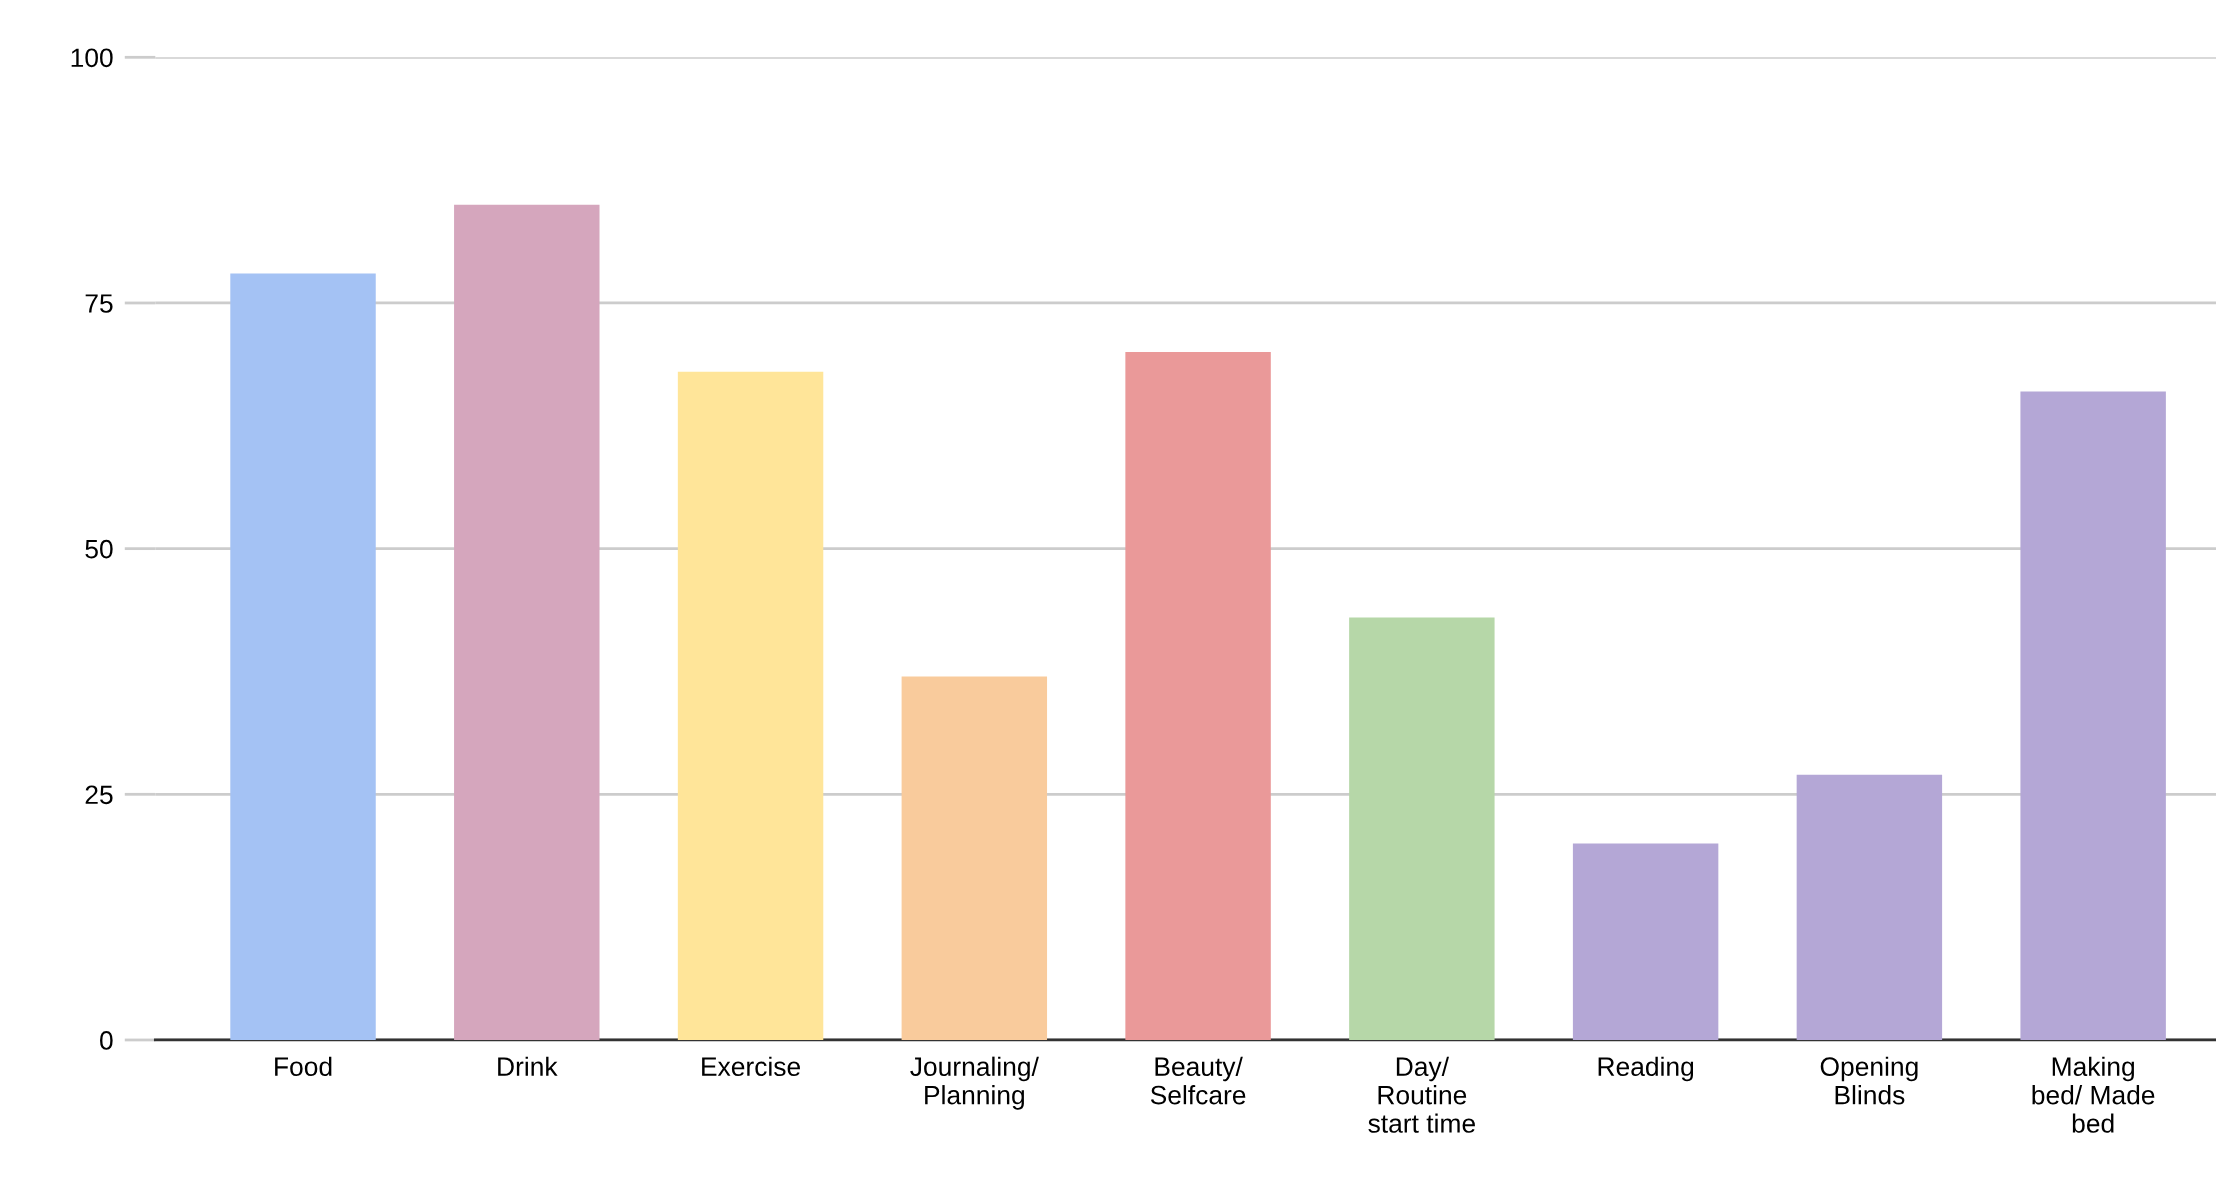  I want to click on x-tick-label: Journaling/ Planning, so click(974, 1083).